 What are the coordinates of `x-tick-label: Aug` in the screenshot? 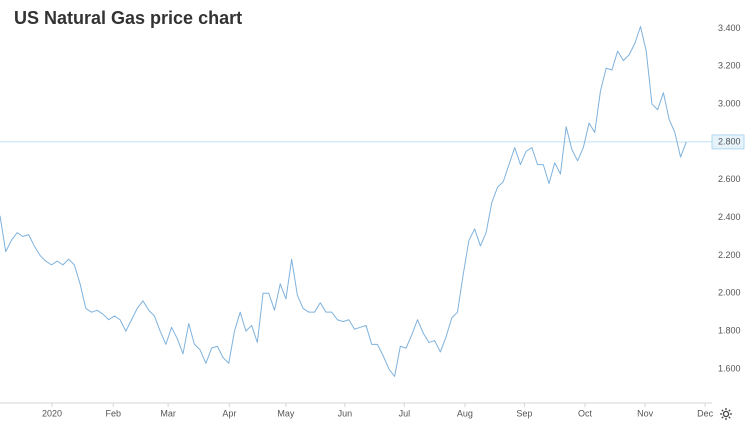 It's located at (465, 413).